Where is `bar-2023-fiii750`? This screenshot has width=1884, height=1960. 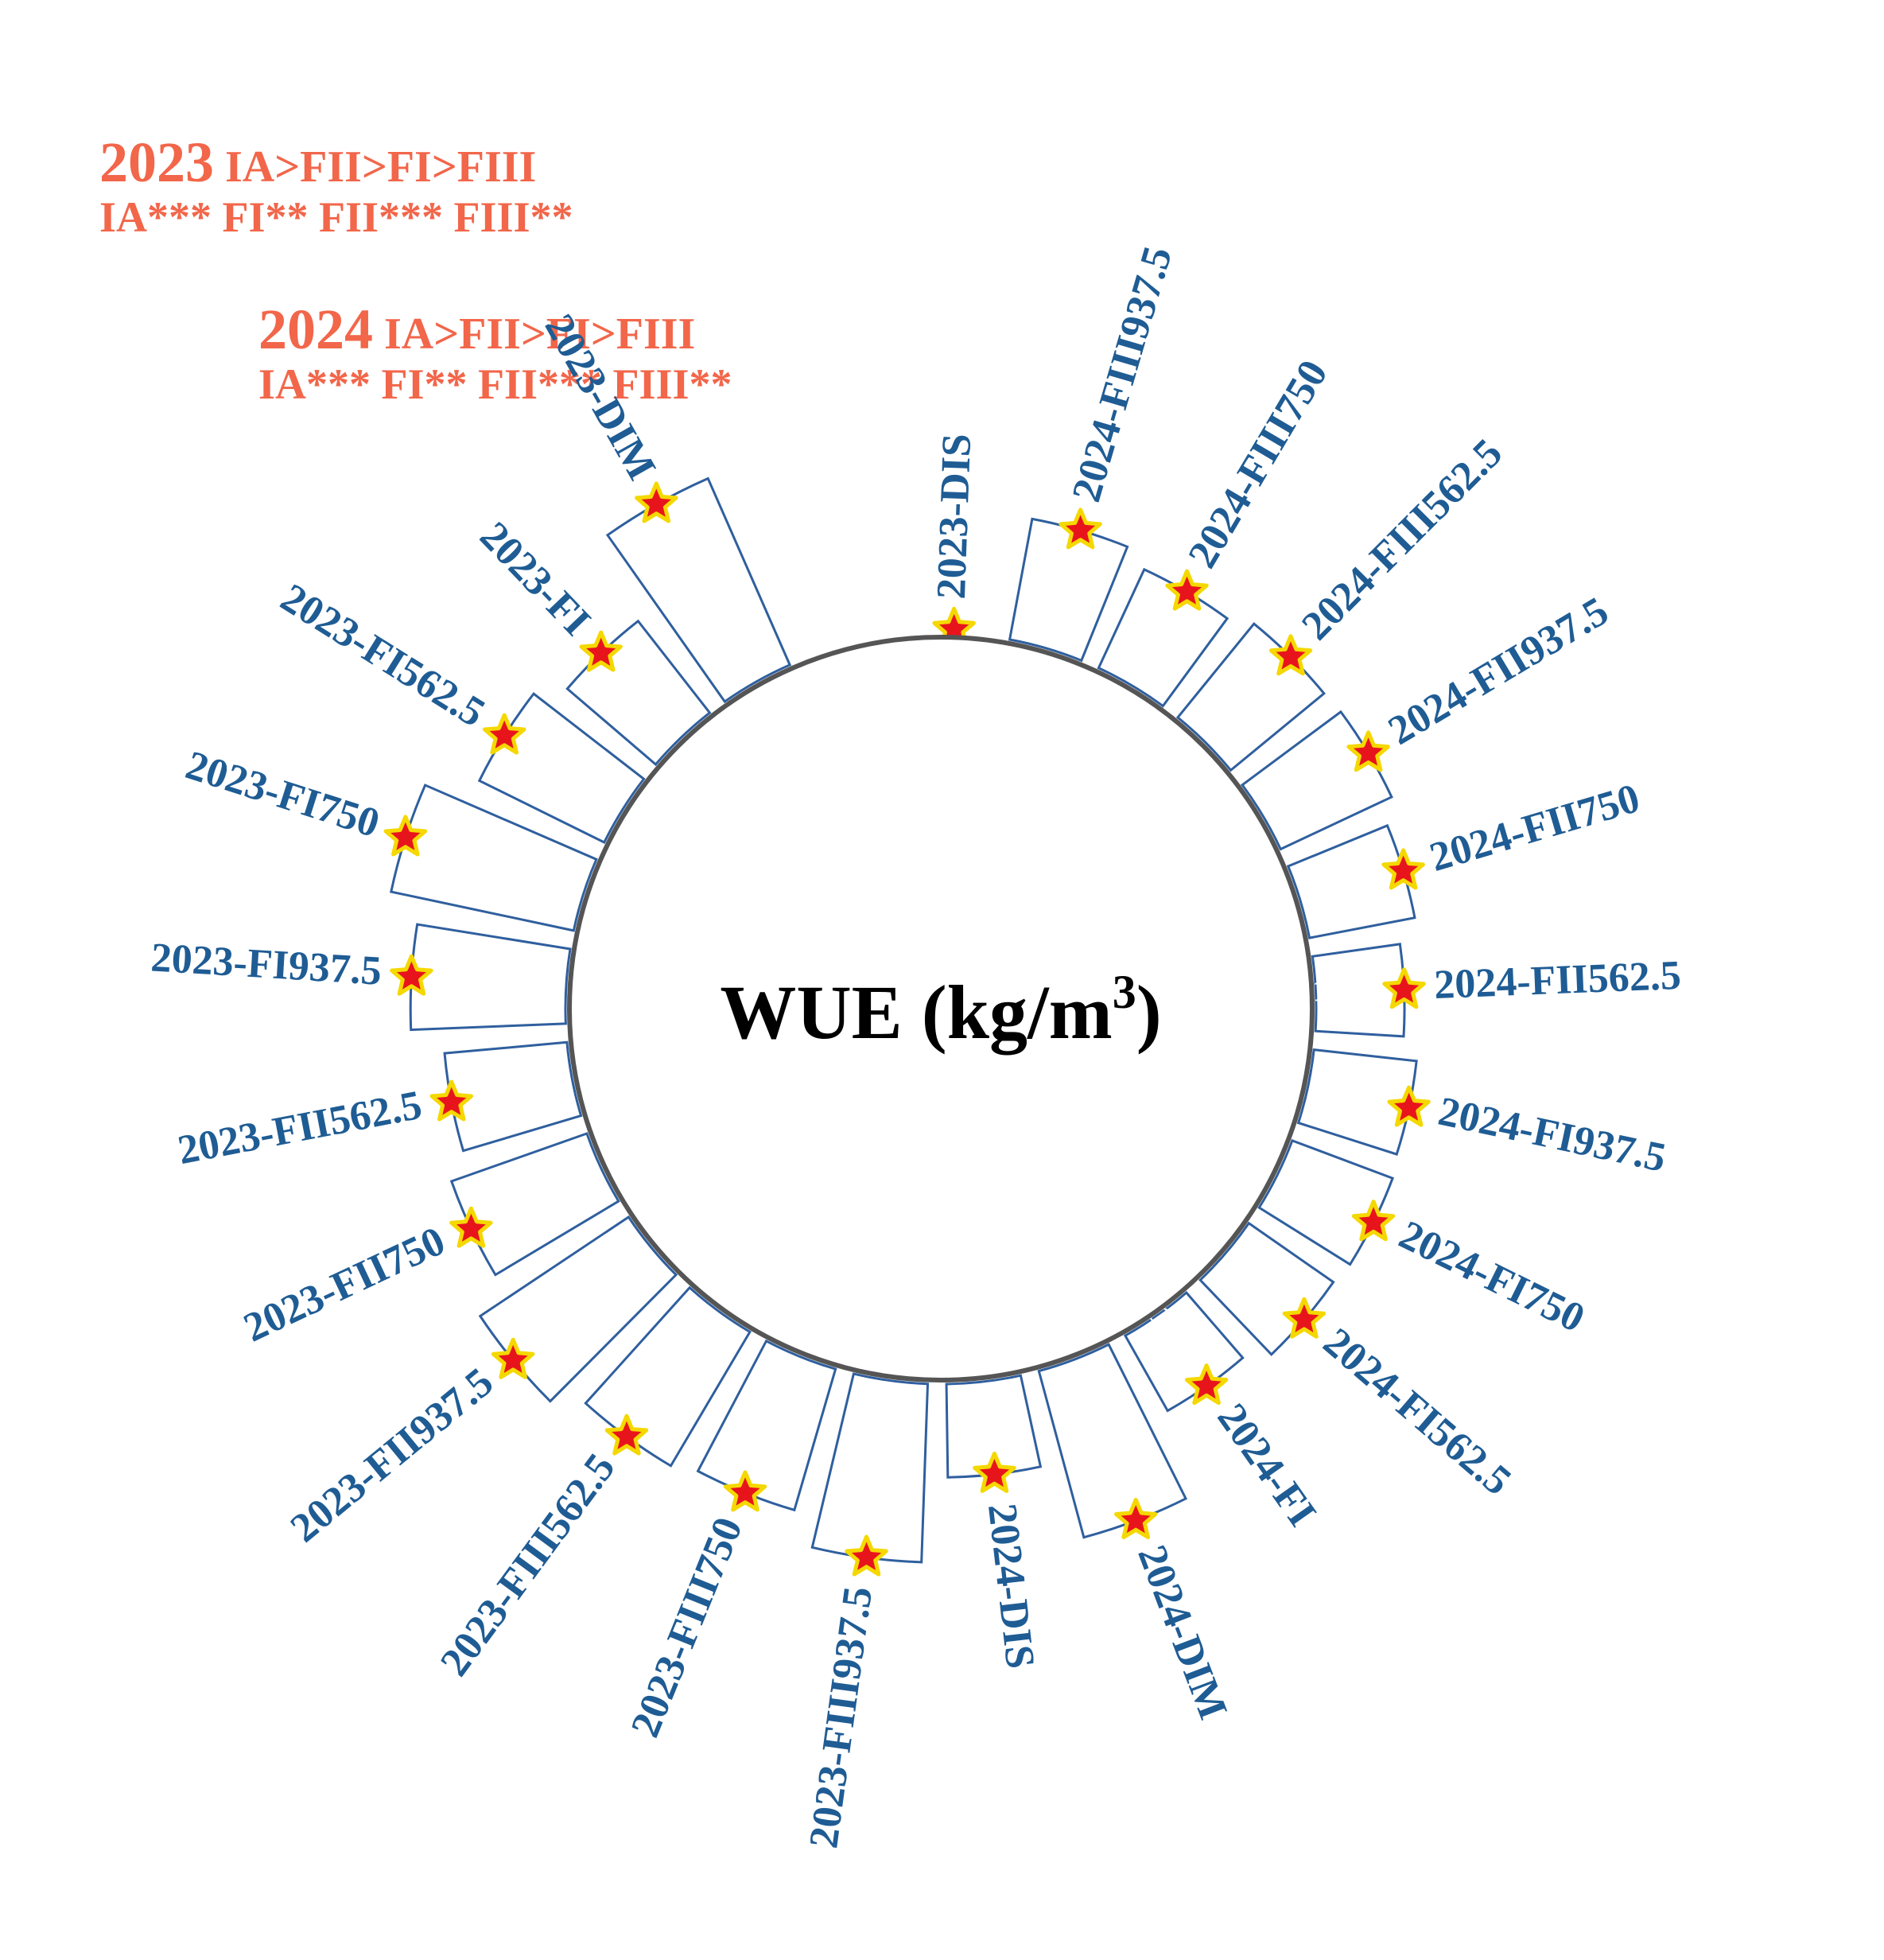 bar-2023-fiii750 is located at coordinates (767, 1425).